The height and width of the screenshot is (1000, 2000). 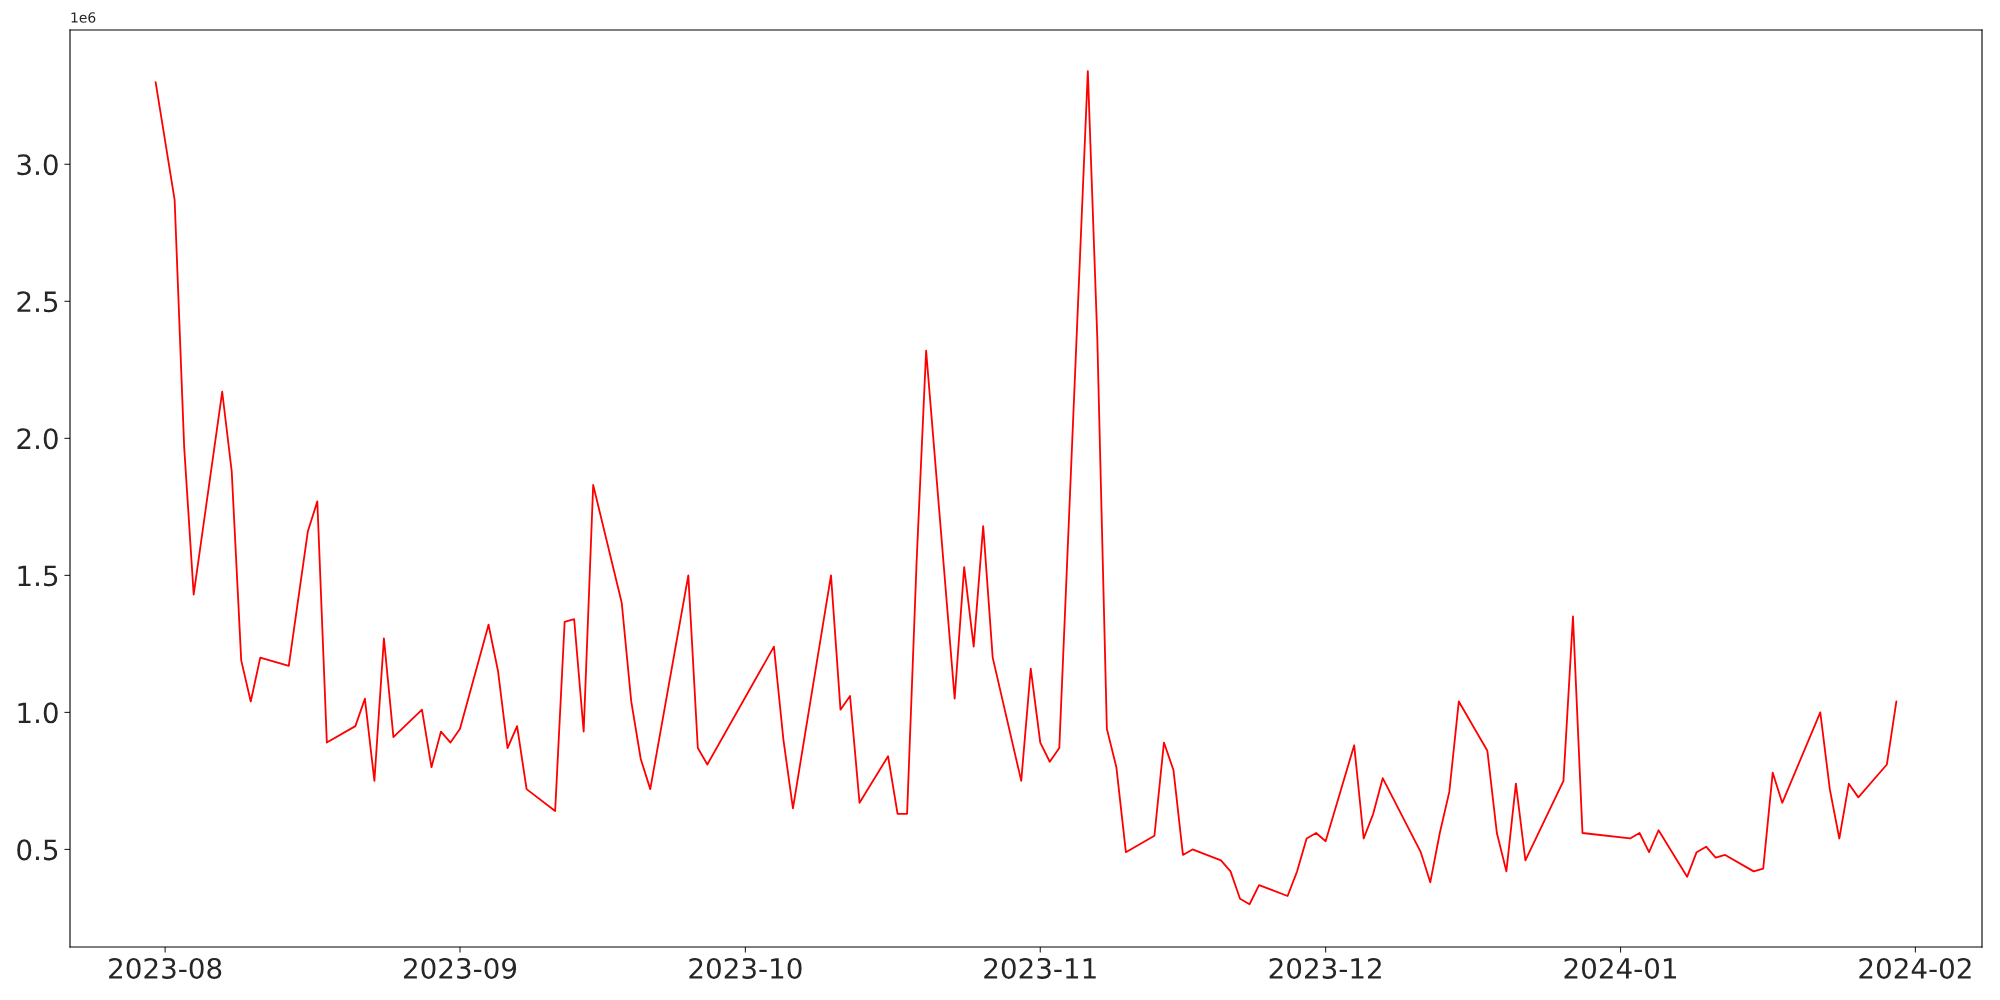 What do you see at coordinates (37, 439) in the screenshot?
I see `y-tick-label: 2.0` at bounding box center [37, 439].